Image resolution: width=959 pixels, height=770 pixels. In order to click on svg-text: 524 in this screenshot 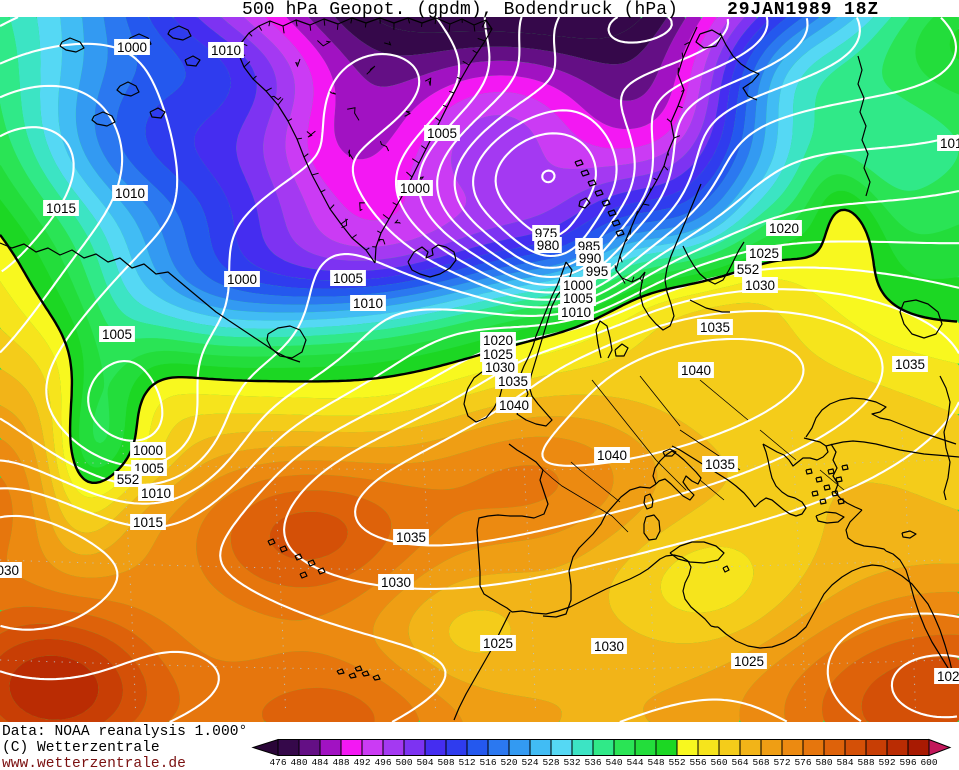, I will do `click(529, 762)`.